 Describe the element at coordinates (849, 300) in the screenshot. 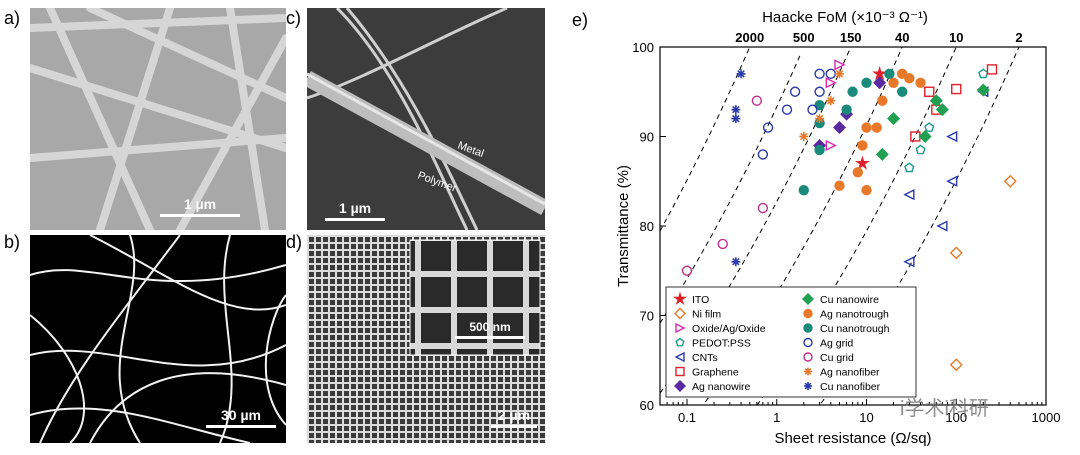

I see `legend-label: Cu nanowire` at that location.